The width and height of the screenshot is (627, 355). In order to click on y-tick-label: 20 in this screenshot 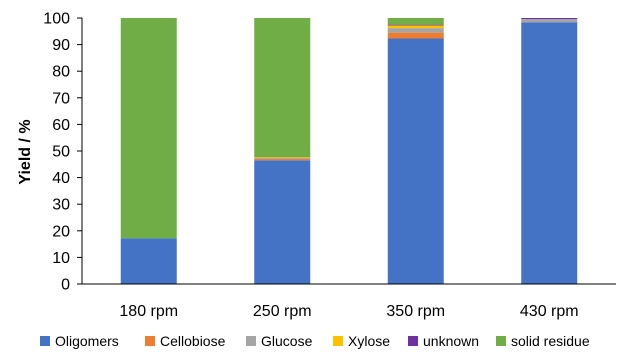, I will do `click(61, 231)`.